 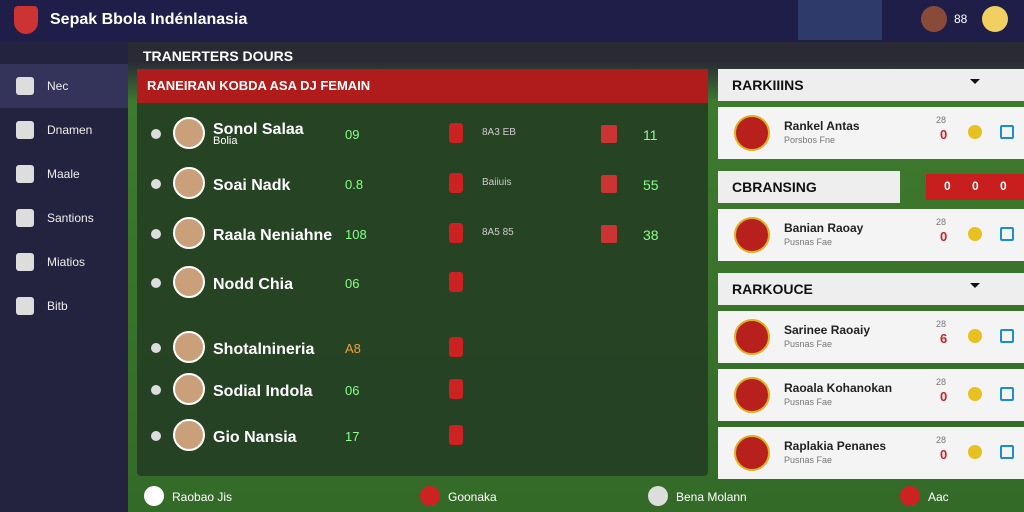 What do you see at coordinates (57, 306) in the screenshot?
I see `nav-label: Bitb` at bounding box center [57, 306].